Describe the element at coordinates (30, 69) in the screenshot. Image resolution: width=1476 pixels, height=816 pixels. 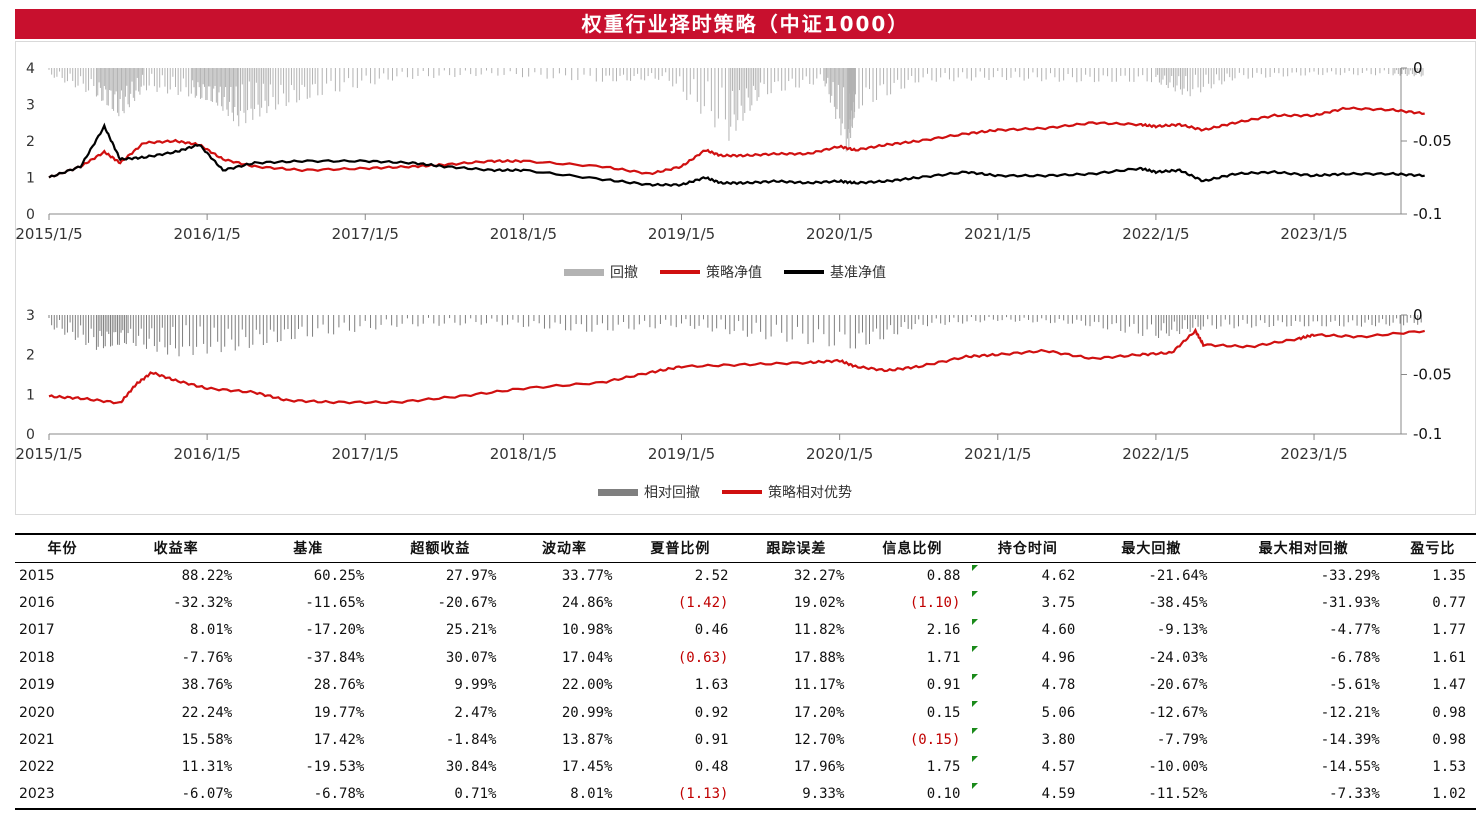
I see `y-tick-label: 4` at that location.